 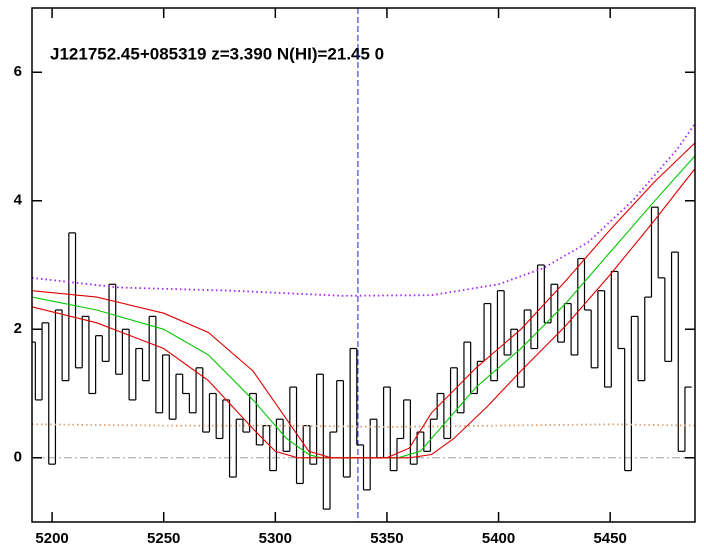 I want to click on x-tick-label: 5300, so click(x=275, y=538).